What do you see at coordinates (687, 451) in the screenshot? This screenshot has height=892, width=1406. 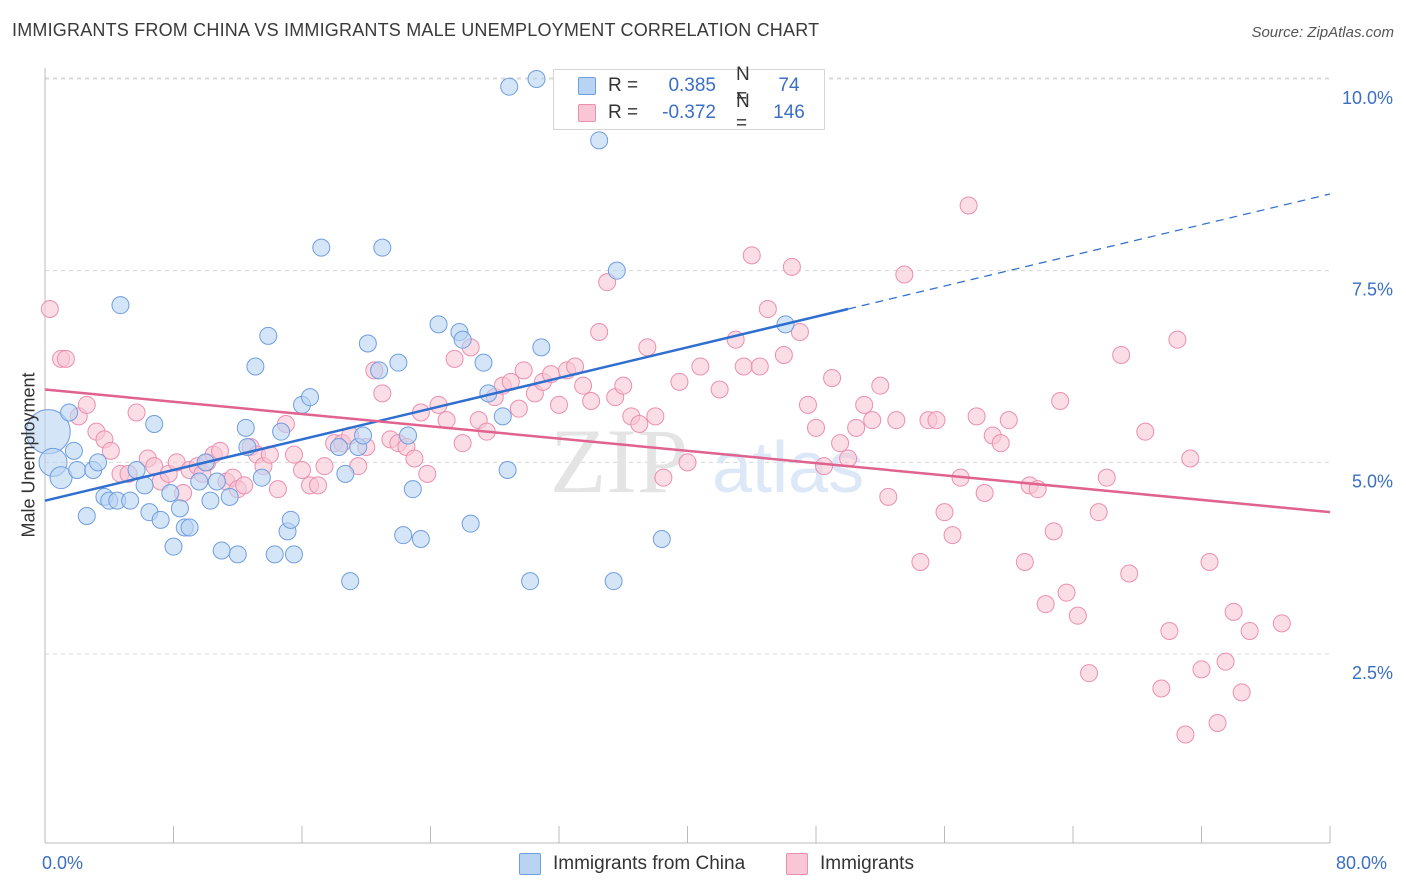 I see `immigrants-trend-line` at bounding box center [687, 451].